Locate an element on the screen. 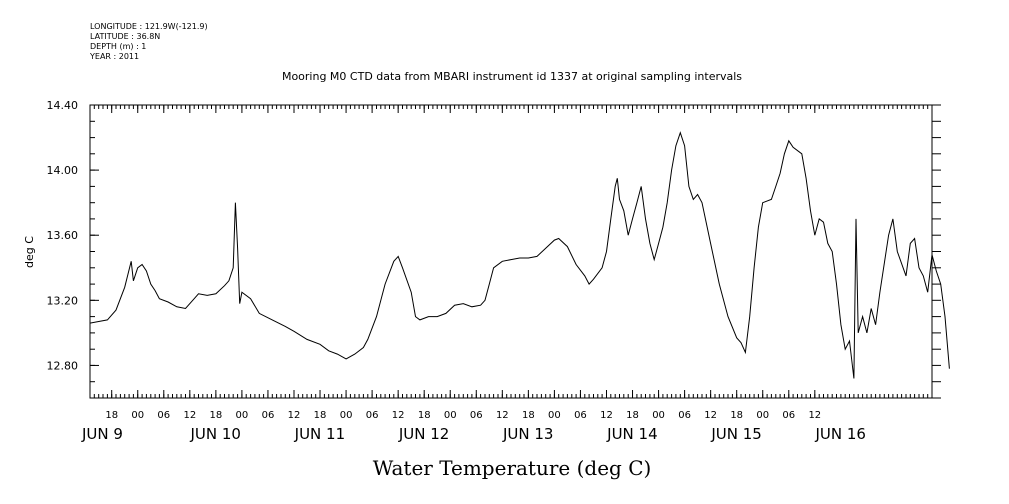 This screenshot has height=504, width=1009. x-day-label: JUN 13 is located at coordinates (527, 434).